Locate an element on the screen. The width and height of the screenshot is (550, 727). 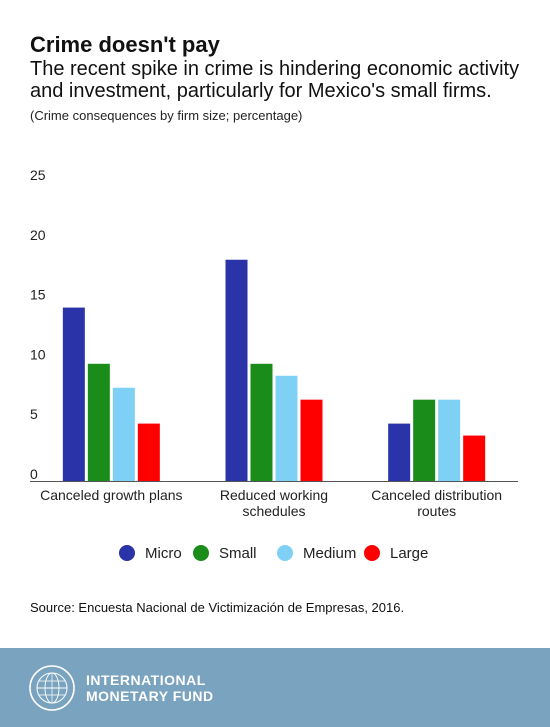
x-category-label: Canceled growth plans is located at coordinates (111, 495).